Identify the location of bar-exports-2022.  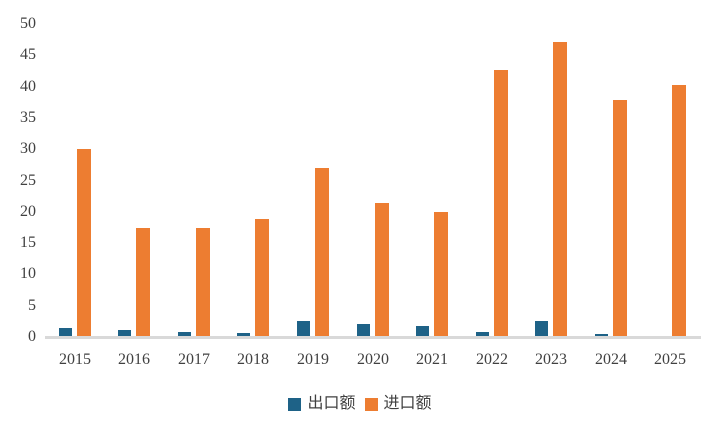
(482, 334).